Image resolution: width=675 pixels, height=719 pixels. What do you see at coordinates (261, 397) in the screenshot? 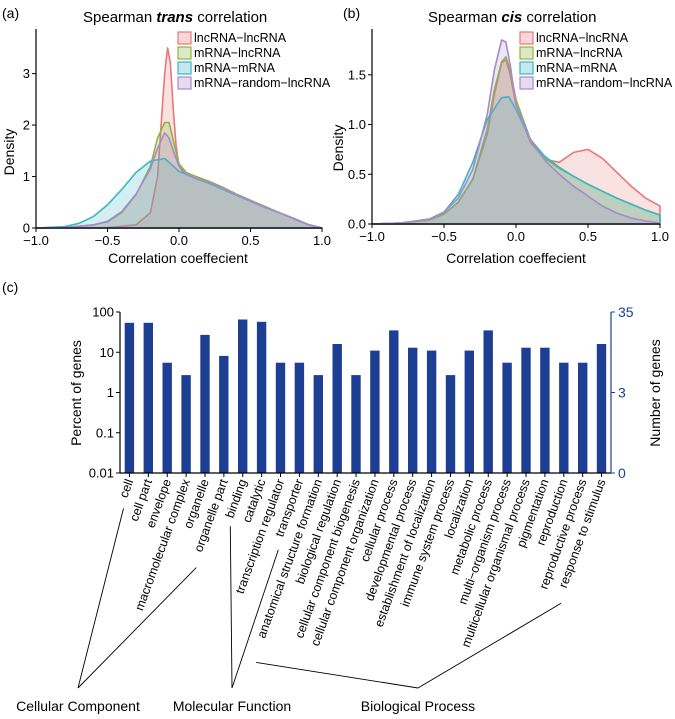
I see `bar-catalytic` at bounding box center [261, 397].